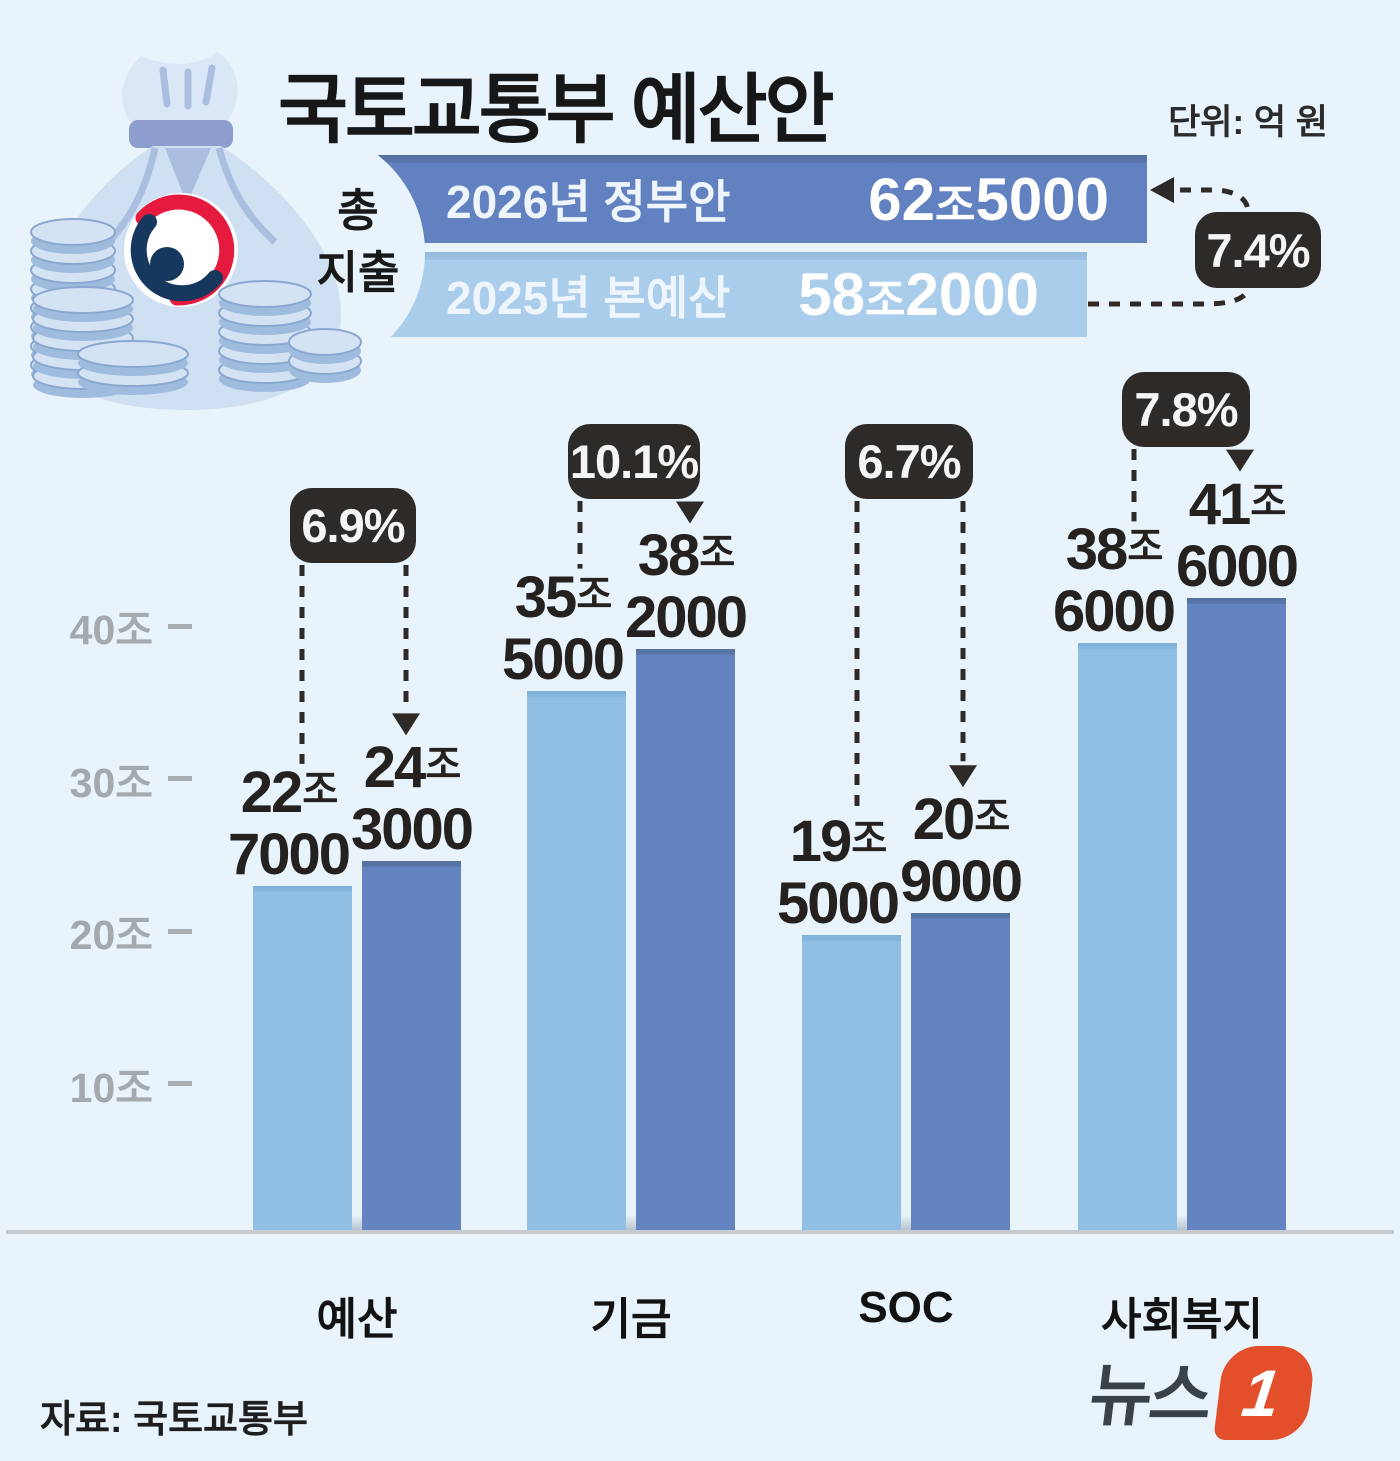  What do you see at coordinates (1237, 535) in the screenshot?
I see `value-label-2026-사회복지: 41조 6000` at bounding box center [1237, 535].